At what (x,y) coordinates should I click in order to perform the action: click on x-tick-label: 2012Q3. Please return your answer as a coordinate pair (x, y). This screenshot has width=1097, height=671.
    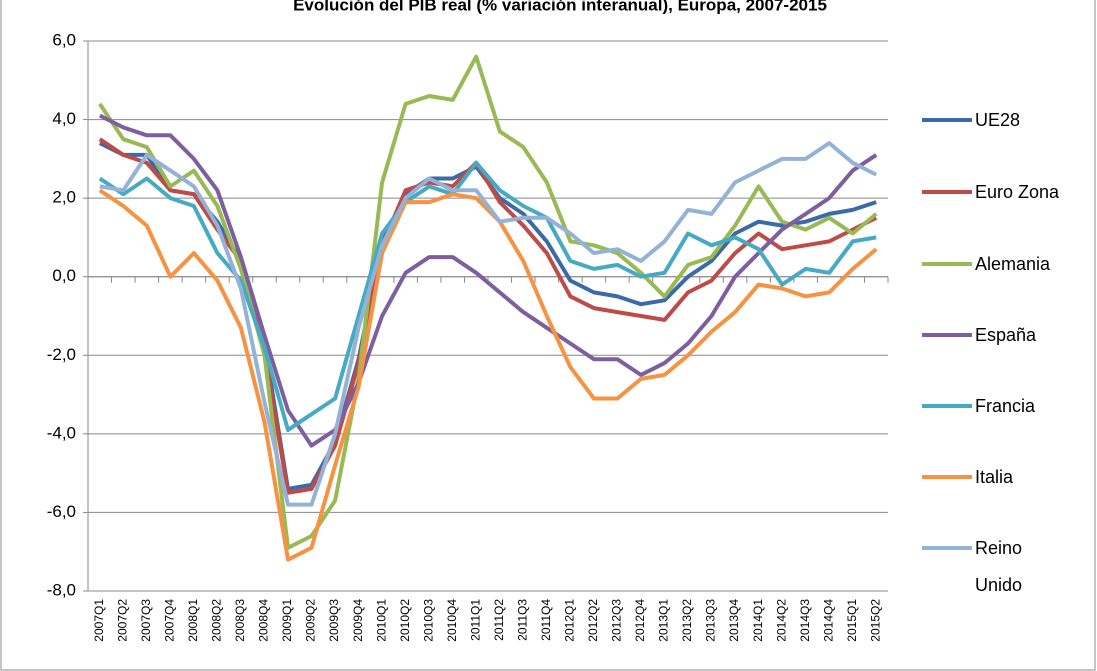
    Looking at the image, I should click on (617, 620).